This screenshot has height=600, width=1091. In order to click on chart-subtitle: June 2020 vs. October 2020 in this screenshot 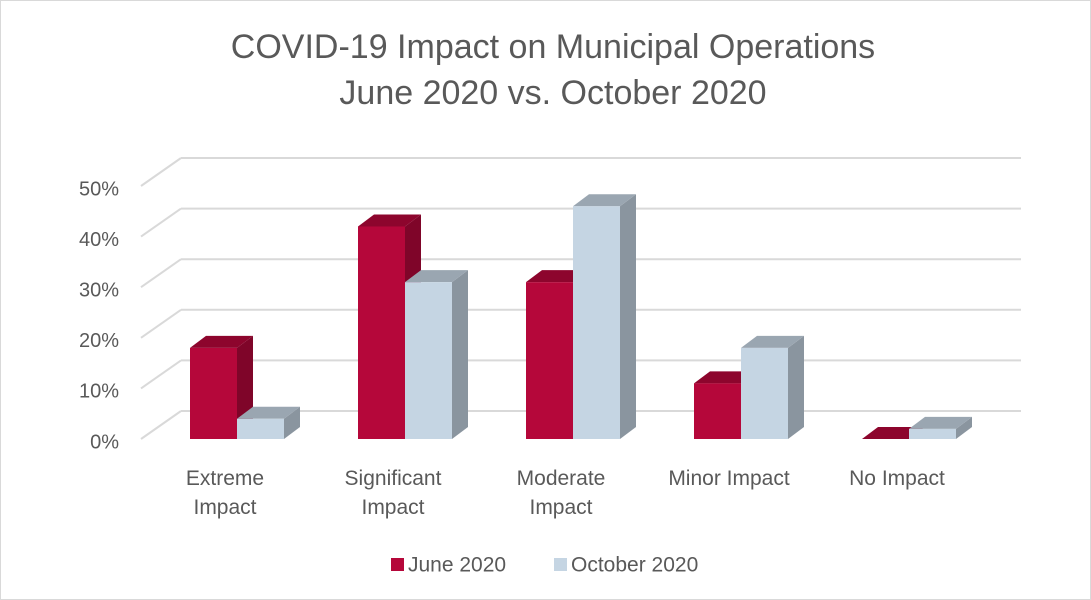, I will do `click(552, 93)`.